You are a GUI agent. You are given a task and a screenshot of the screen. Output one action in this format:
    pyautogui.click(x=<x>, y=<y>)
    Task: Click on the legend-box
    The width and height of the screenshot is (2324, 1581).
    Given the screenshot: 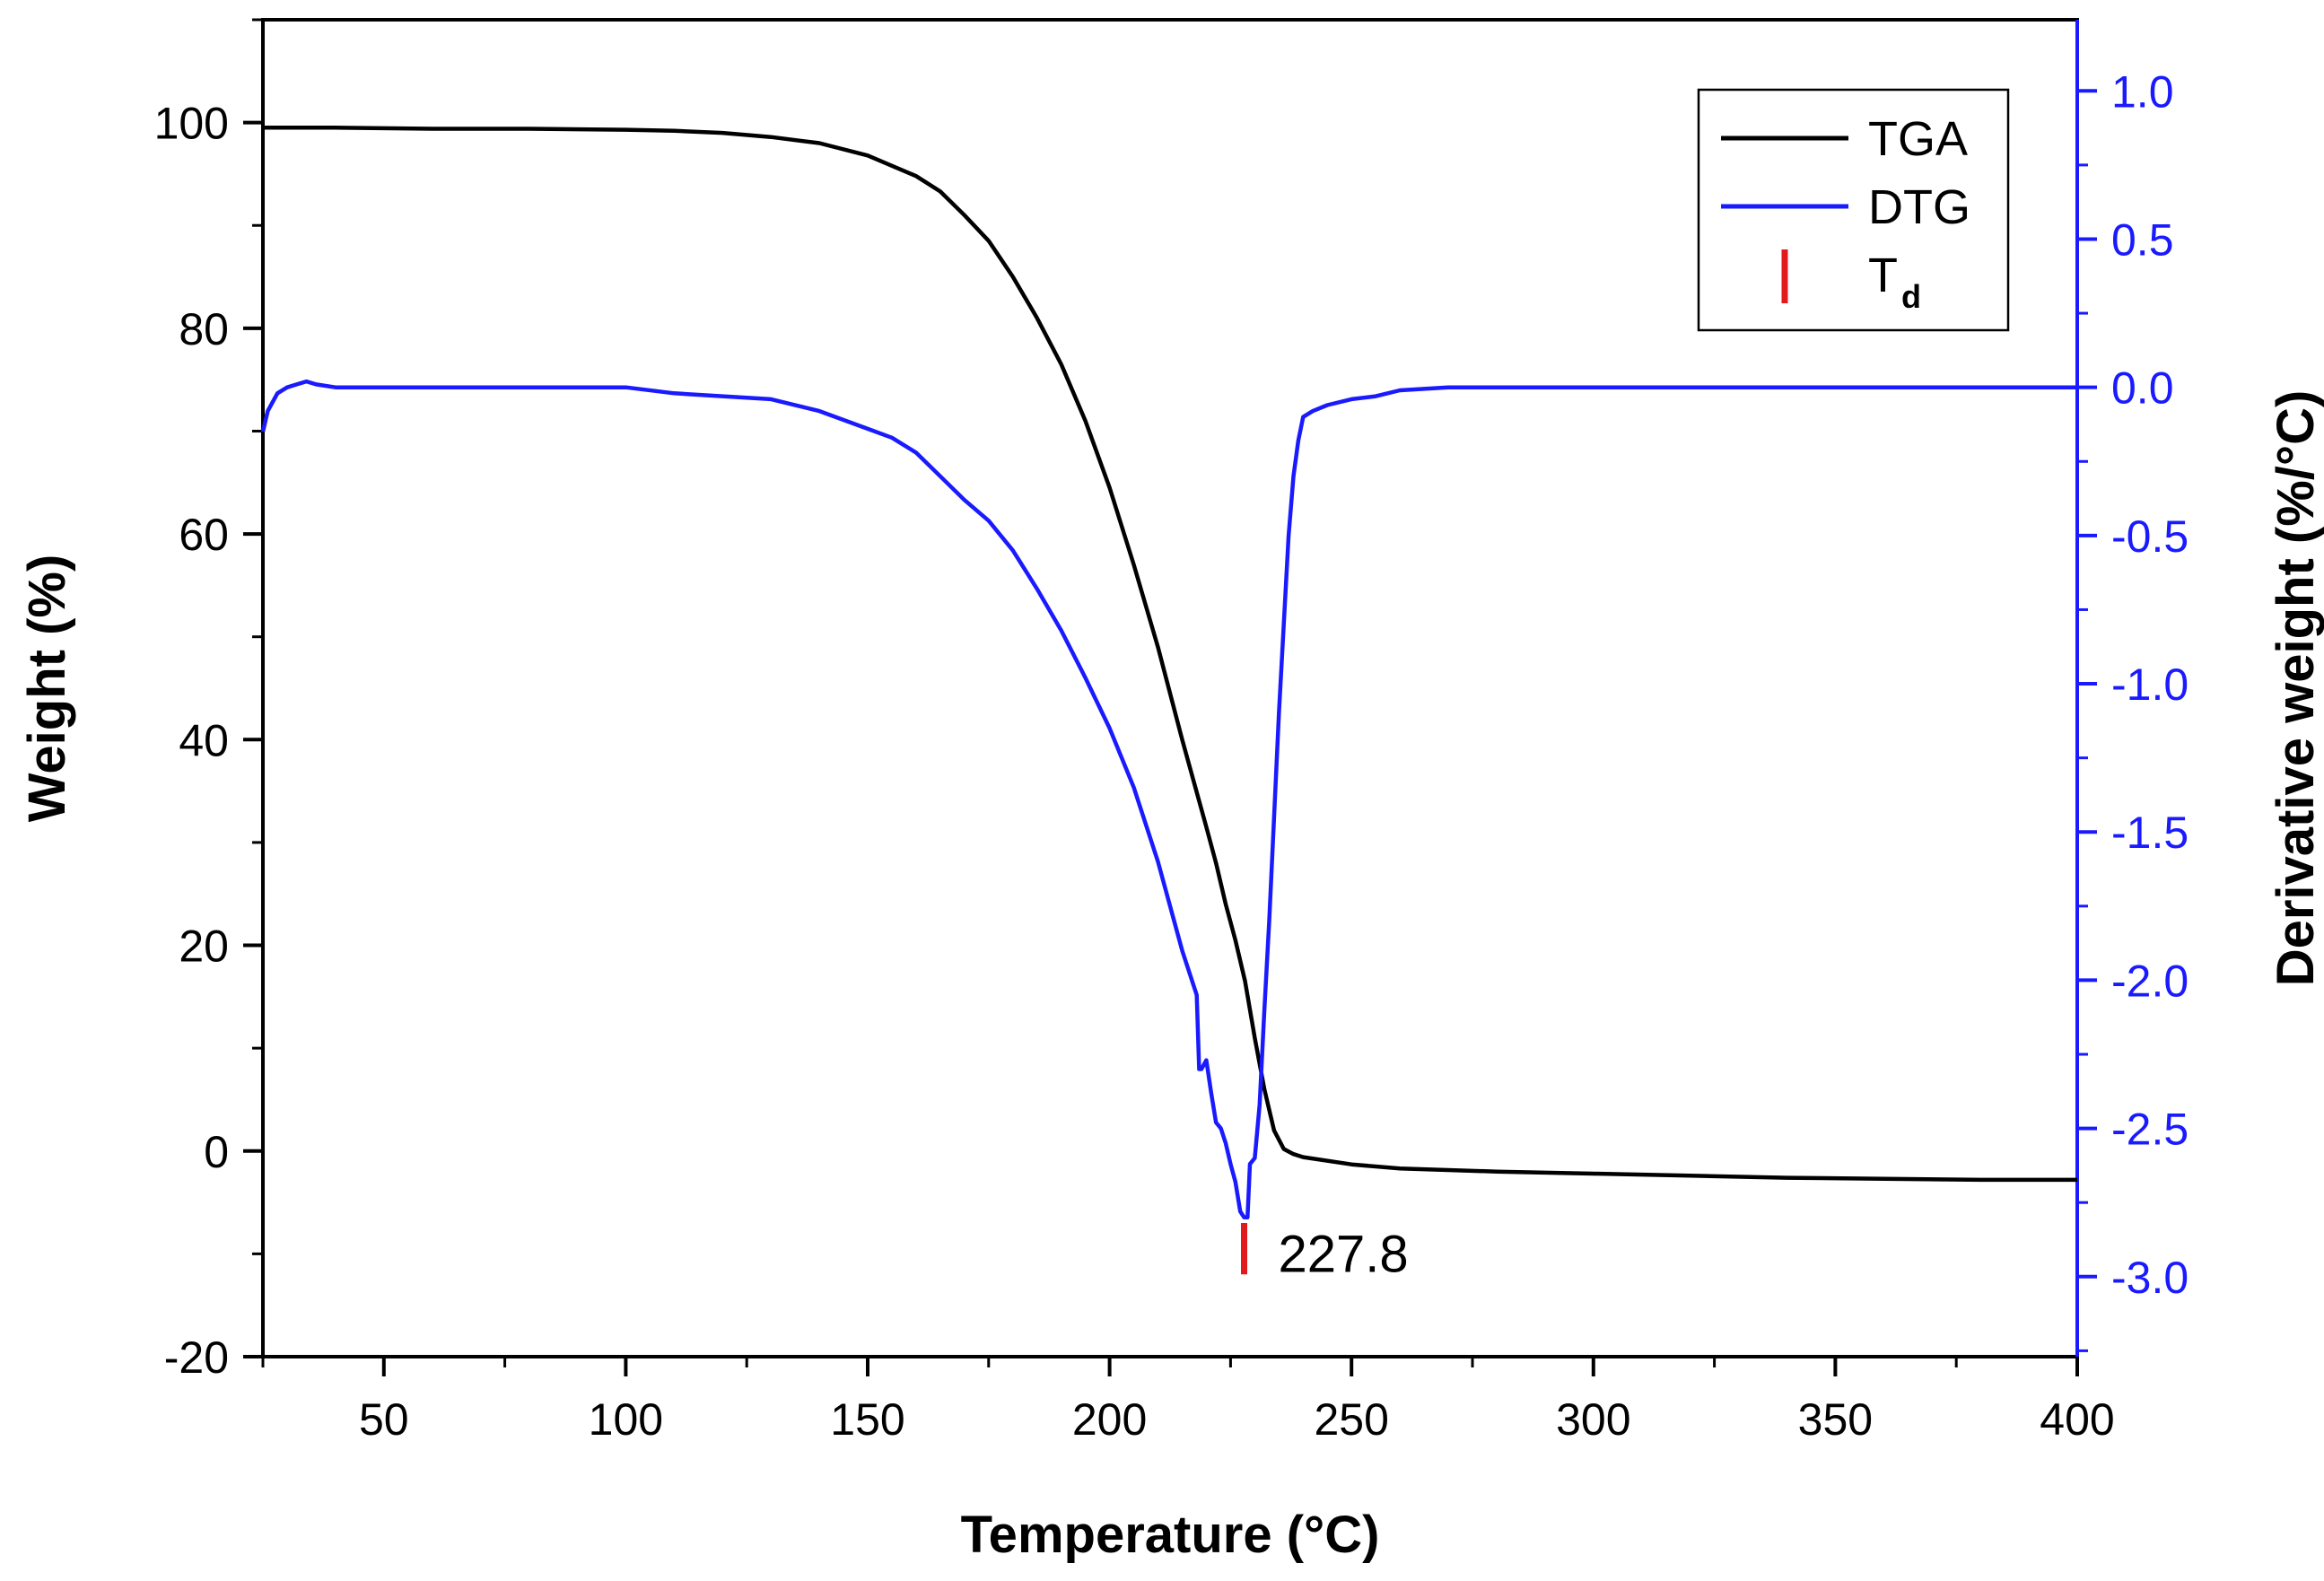 What is the action you would take?
    pyautogui.click(x=1854, y=210)
    